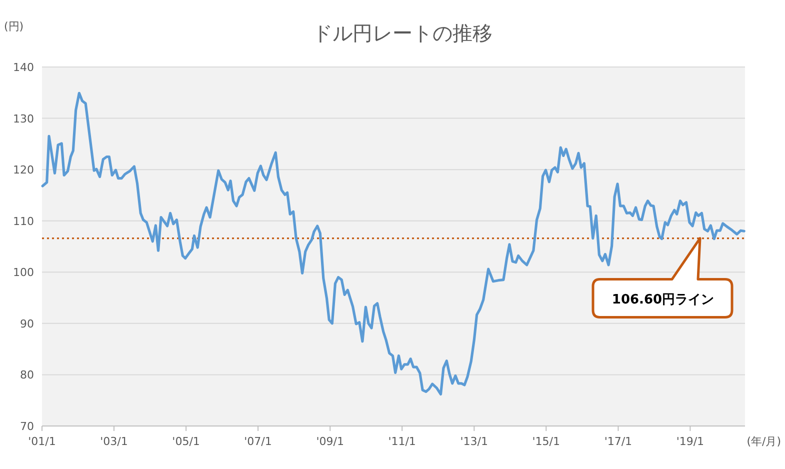 Image resolution: width=785 pixels, height=469 pixels. Describe the element at coordinates (690, 441) in the screenshot. I see `x-tick-label: '19/1` at that location.